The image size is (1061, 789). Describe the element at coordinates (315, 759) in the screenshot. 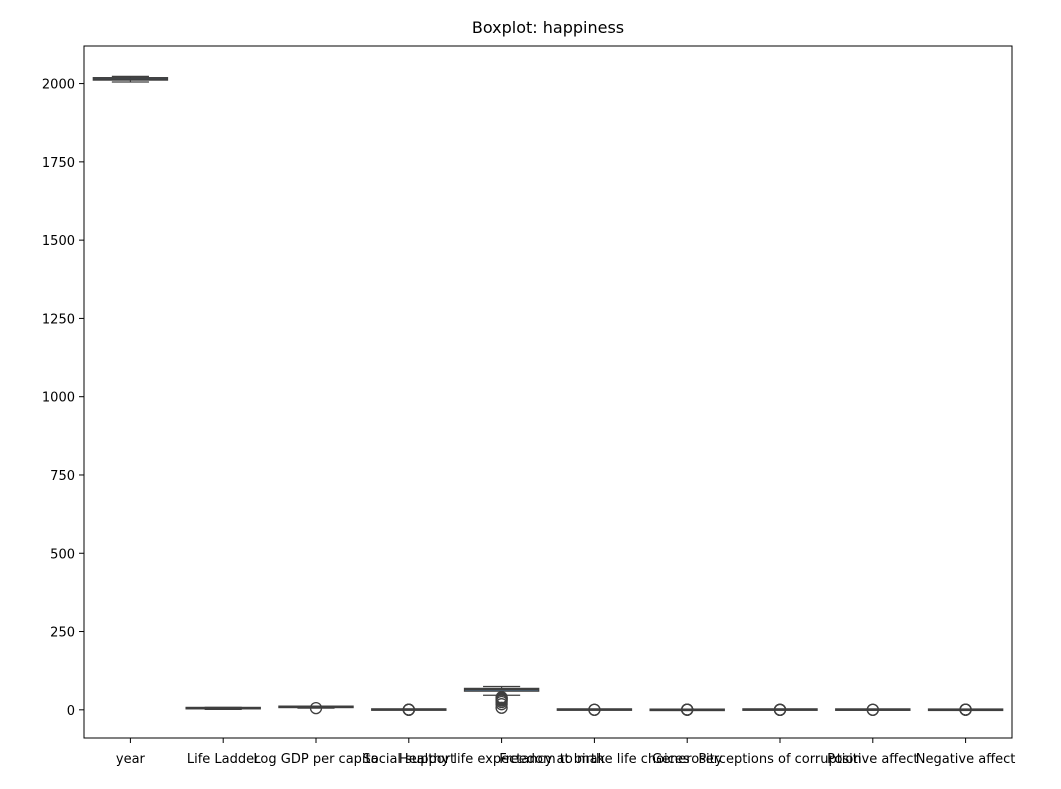

I see `x-tick-label-2: Log GDP per capita` at that location.